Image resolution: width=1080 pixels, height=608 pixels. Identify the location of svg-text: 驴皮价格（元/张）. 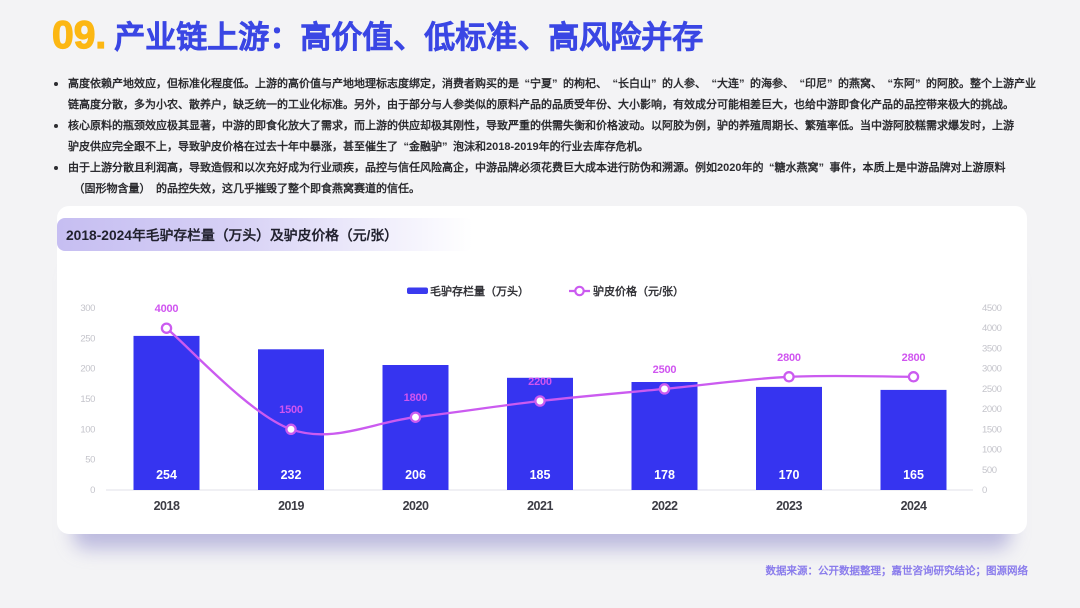
(638, 291).